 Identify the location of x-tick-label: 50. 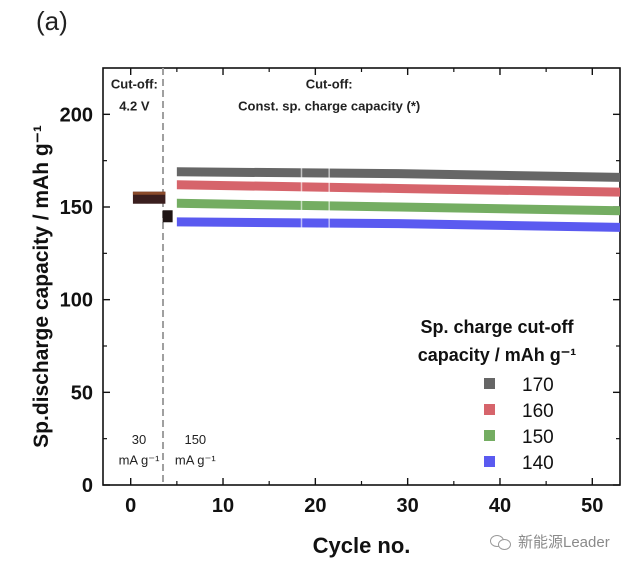
(592, 506).